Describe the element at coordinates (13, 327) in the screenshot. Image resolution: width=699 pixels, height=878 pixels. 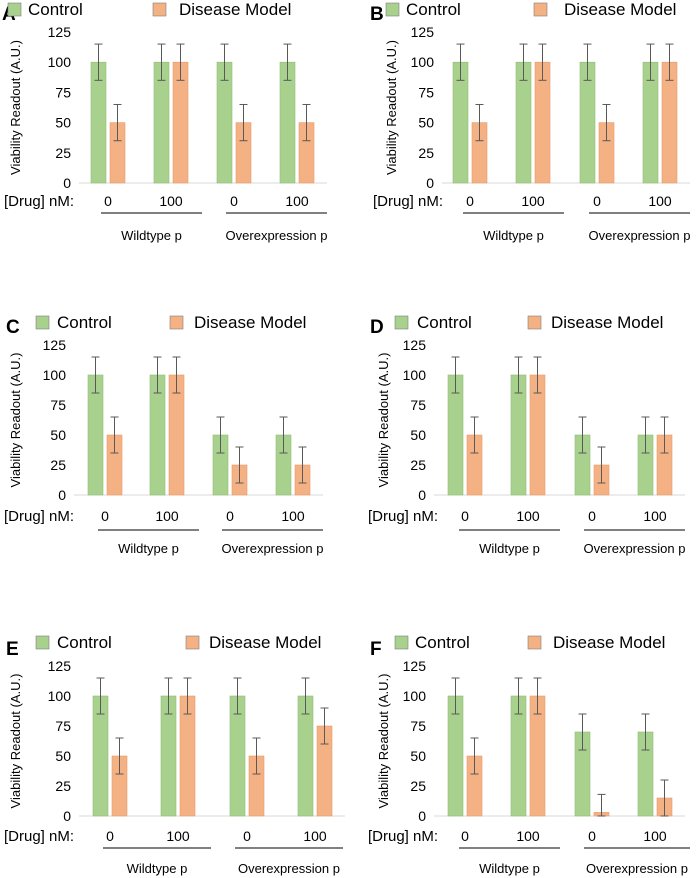
I see `panel-label: C` at that location.